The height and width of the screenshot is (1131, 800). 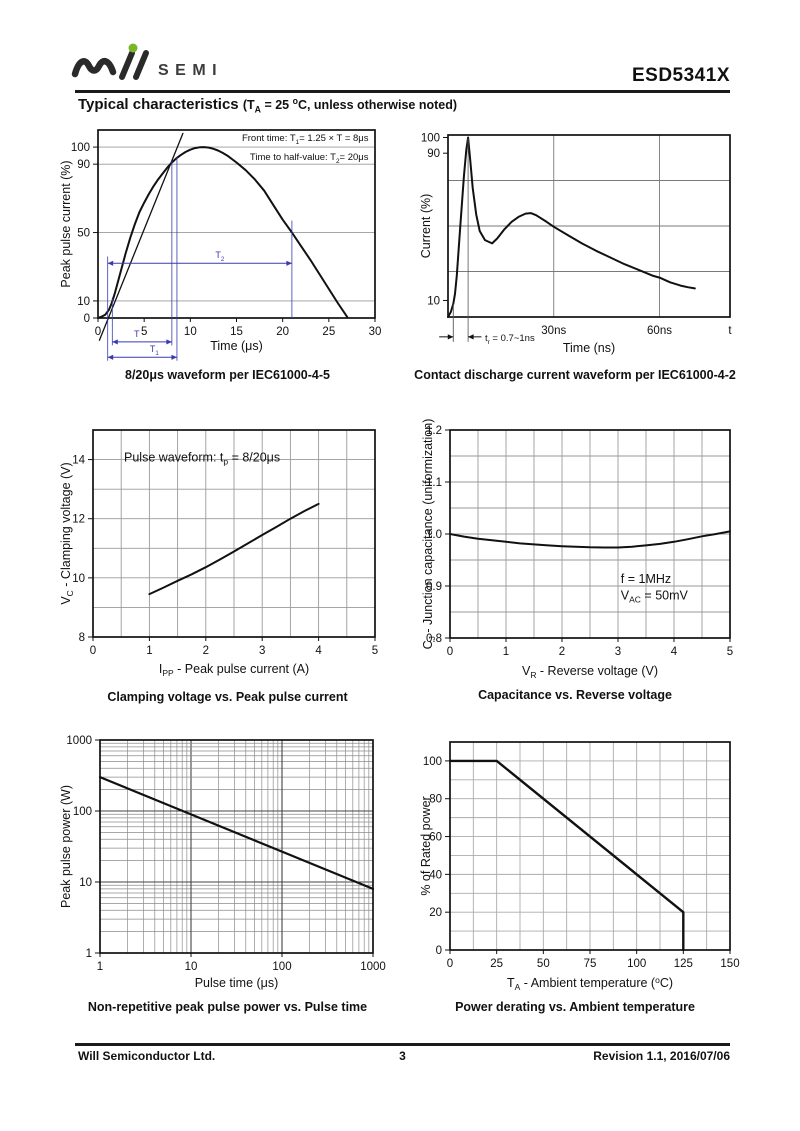 What do you see at coordinates (350, 105) in the screenshot?
I see `section-heading-condition: (TA = 25 oC, unless otherwise noted)` at bounding box center [350, 105].